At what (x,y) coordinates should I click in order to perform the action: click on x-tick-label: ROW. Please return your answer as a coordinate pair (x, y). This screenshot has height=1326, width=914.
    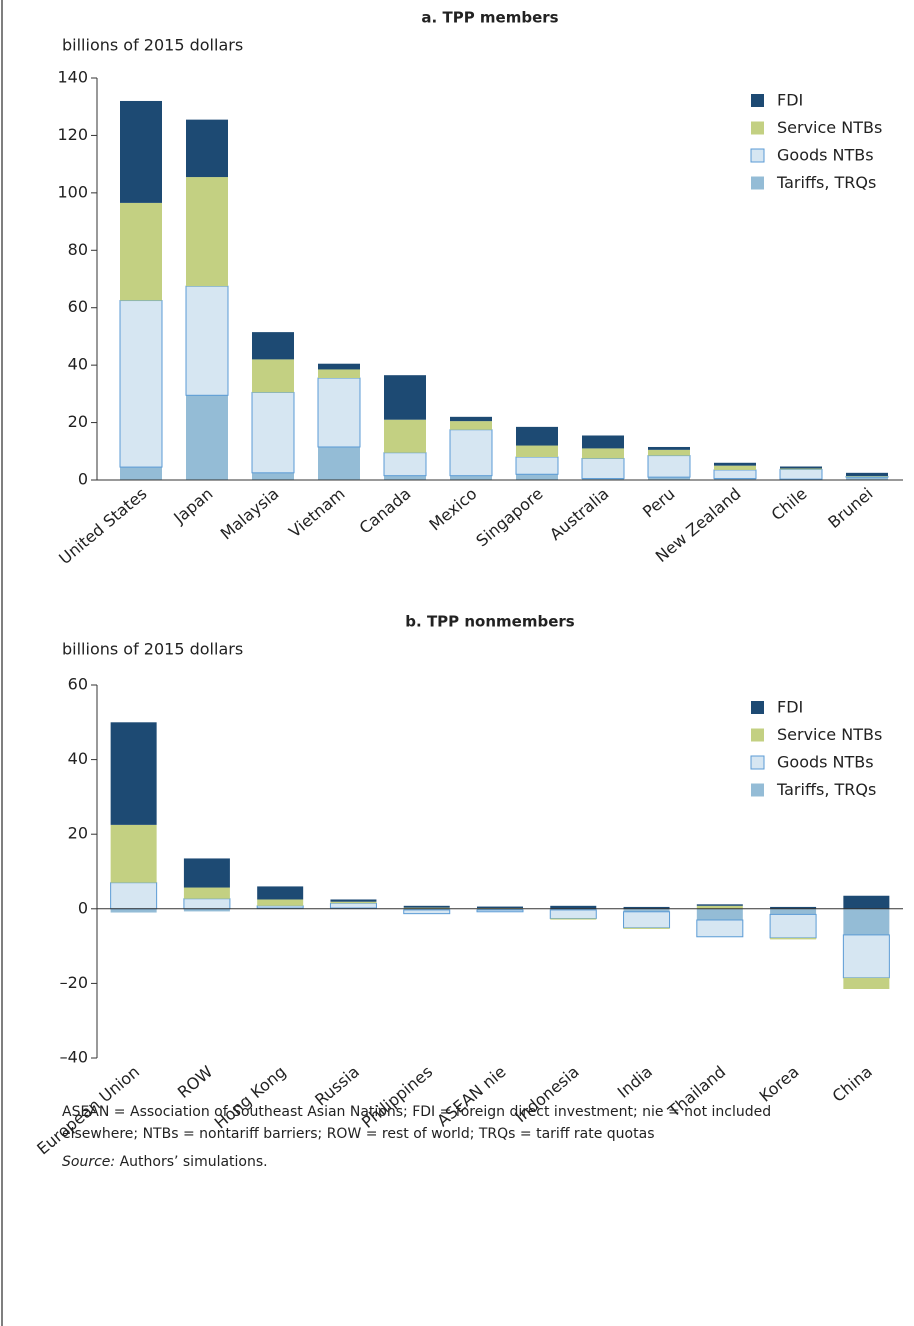
    Looking at the image, I should click on (195, 1082).